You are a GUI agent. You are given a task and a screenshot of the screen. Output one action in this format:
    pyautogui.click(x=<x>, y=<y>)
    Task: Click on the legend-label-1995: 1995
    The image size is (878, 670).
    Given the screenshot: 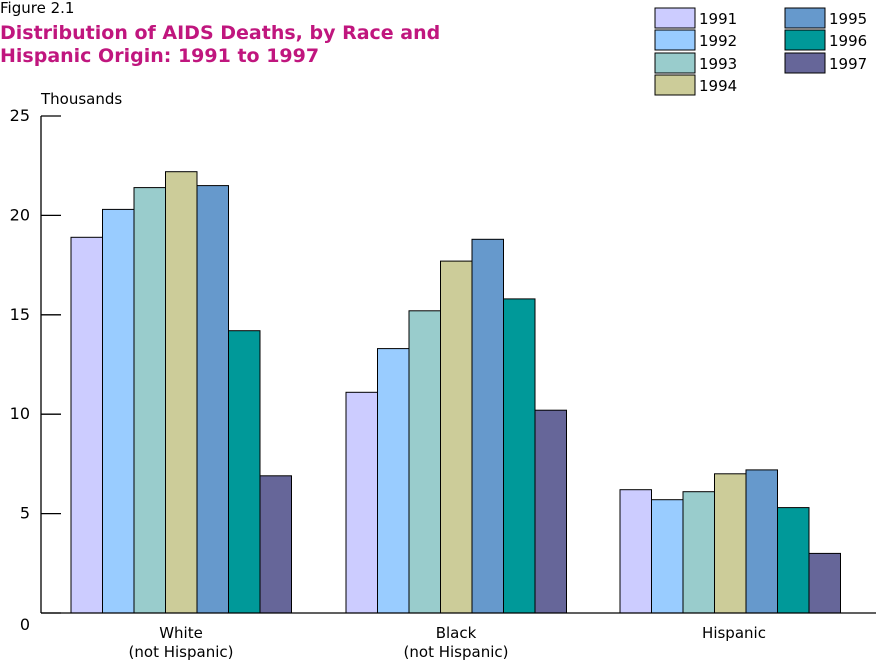 What is the action you would take?
    pyautogui.click(x=848, y=19)
    